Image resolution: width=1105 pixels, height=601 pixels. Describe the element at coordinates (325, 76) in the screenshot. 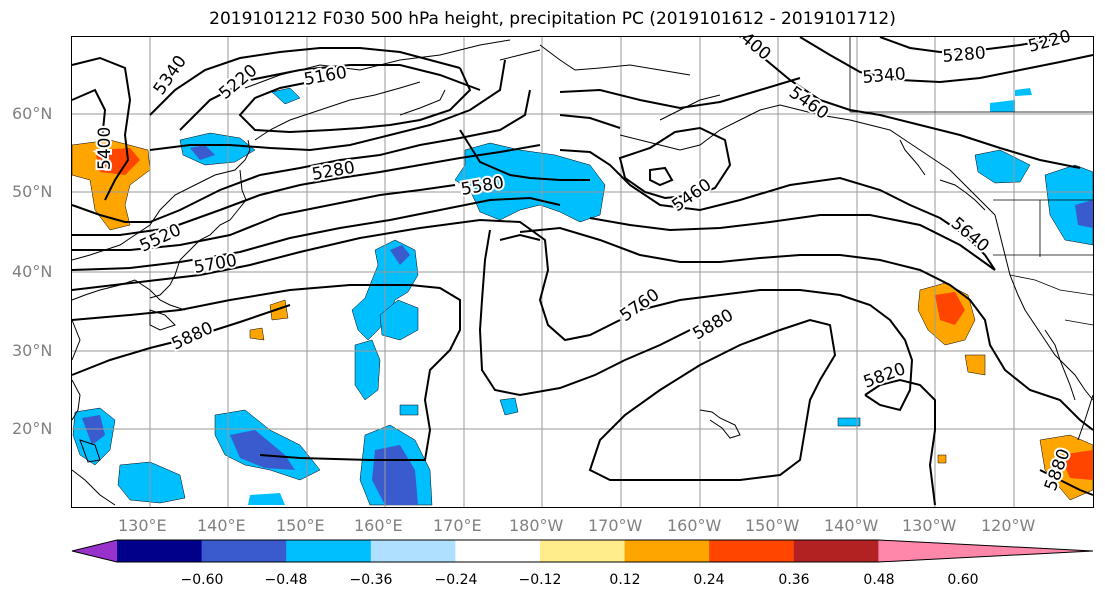

I see `contour-label: 5160` at that location.